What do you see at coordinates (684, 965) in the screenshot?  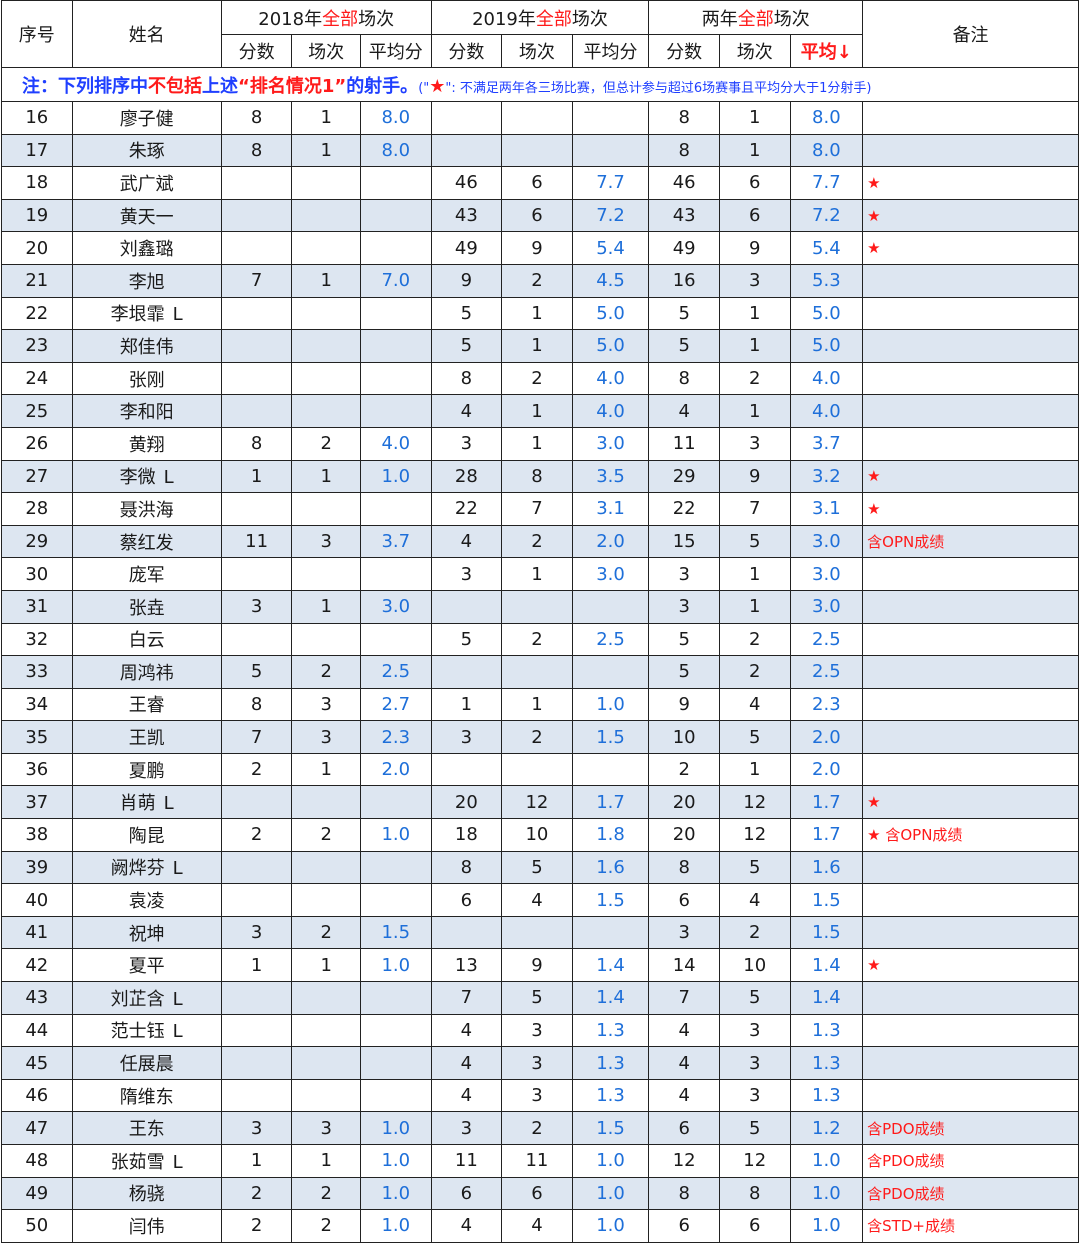 I see `score-total-cell: 14` at bounding box center [684, 965].